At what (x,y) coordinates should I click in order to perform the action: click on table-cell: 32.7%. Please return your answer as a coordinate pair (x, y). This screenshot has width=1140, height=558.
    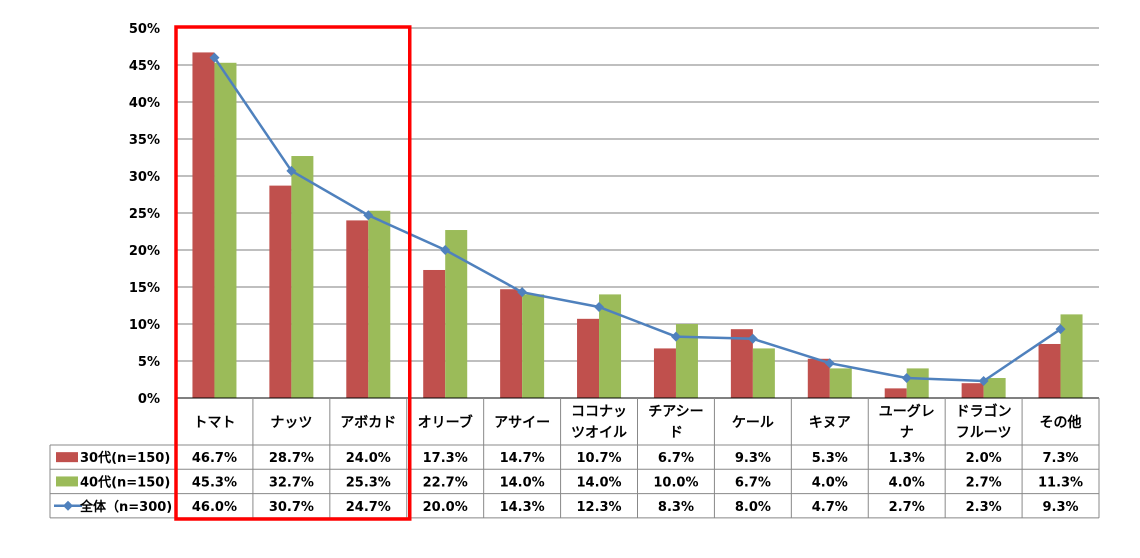
    Looking at the image, I should click on (291, 482).